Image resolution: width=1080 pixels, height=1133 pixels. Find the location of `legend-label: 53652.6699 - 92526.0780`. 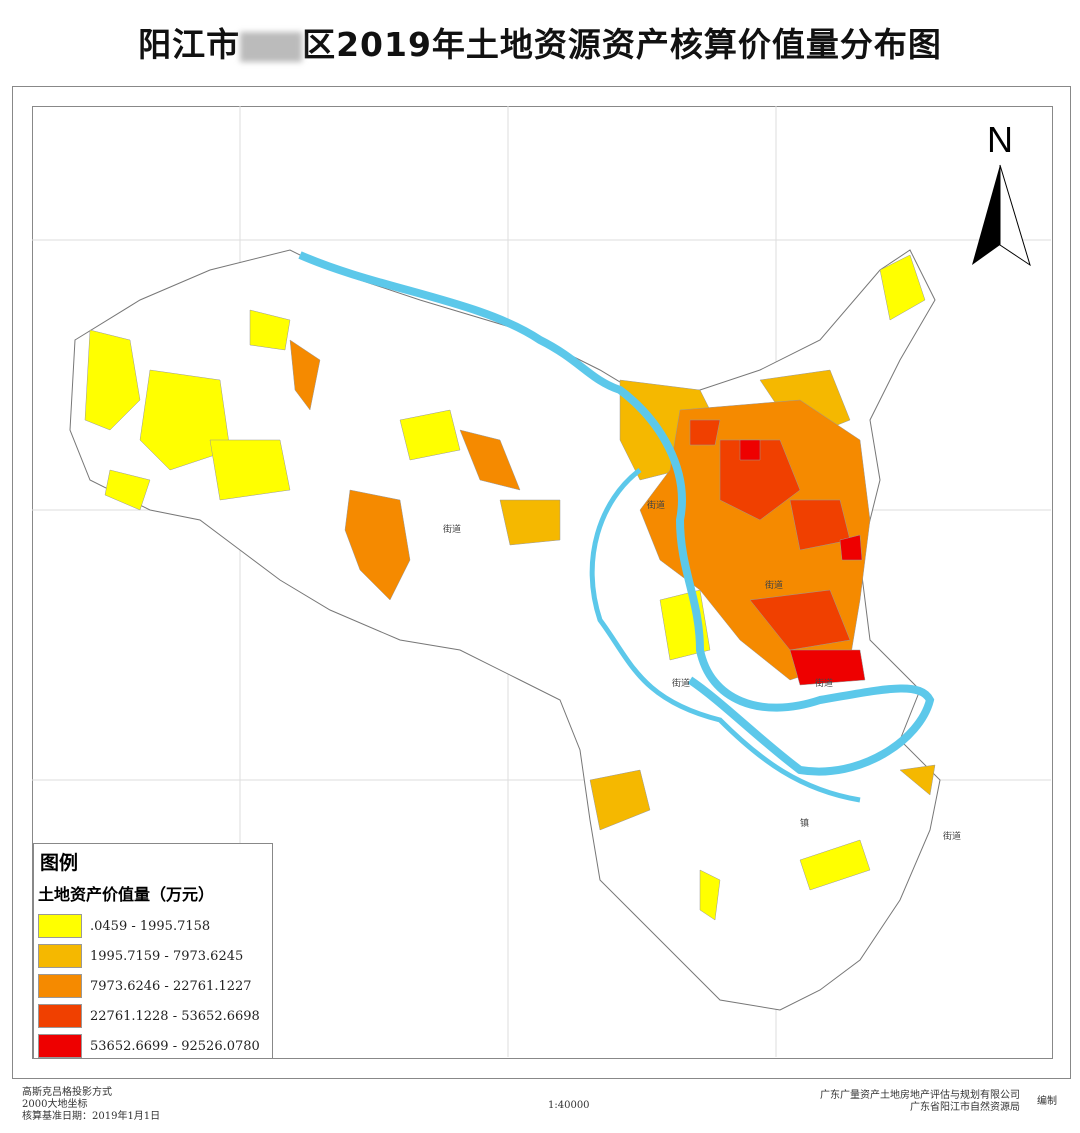

legend-label: 53652.6699 - 92526.0780 is located at coordinates (175, 1046).